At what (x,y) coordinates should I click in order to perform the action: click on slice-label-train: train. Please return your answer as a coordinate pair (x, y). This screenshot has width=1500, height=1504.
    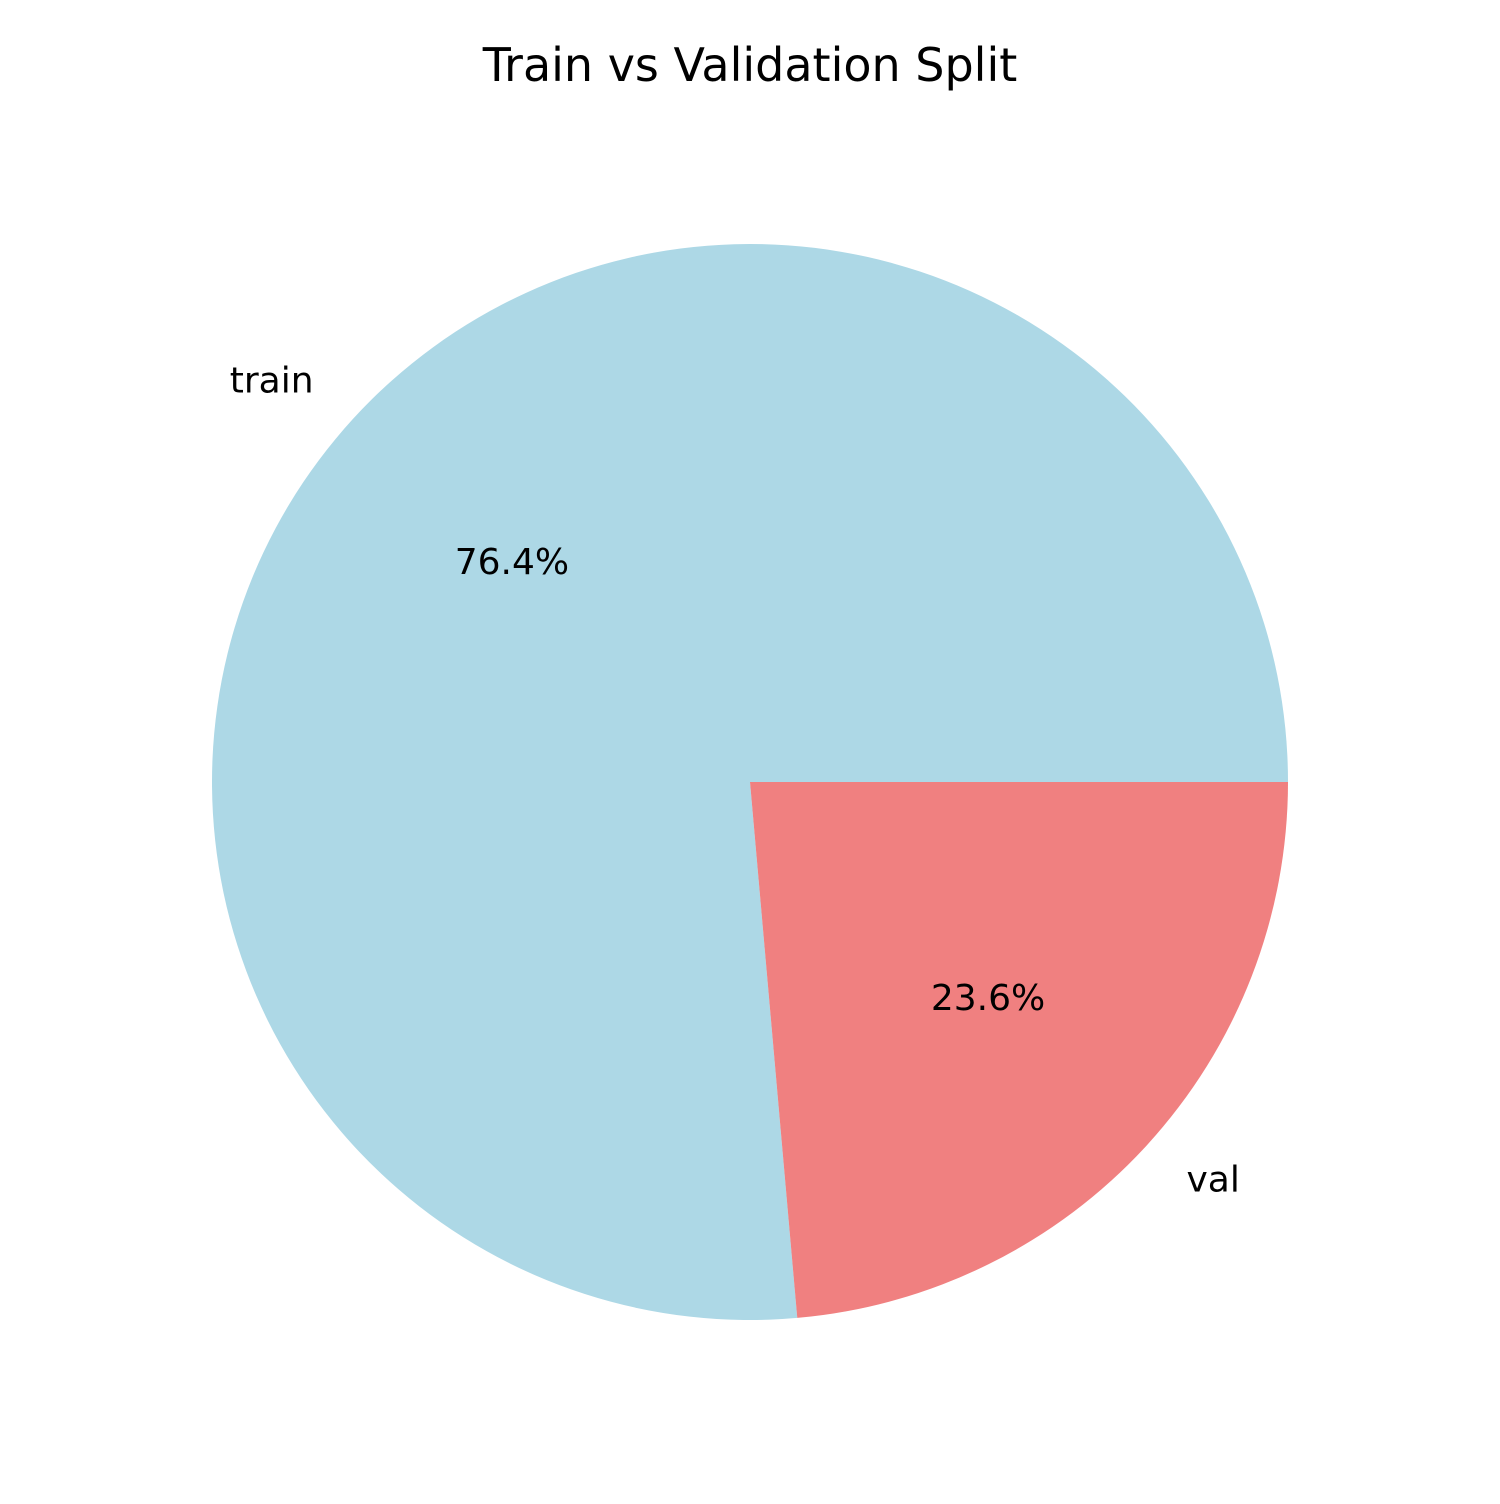
    Looking at the image, I should click on (272, 380).